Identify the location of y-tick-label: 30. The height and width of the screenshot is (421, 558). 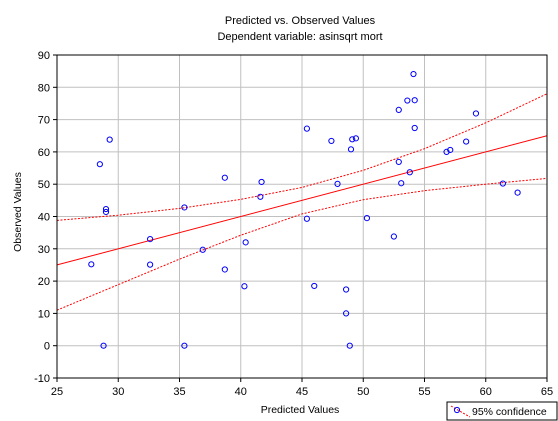
(44, 250).